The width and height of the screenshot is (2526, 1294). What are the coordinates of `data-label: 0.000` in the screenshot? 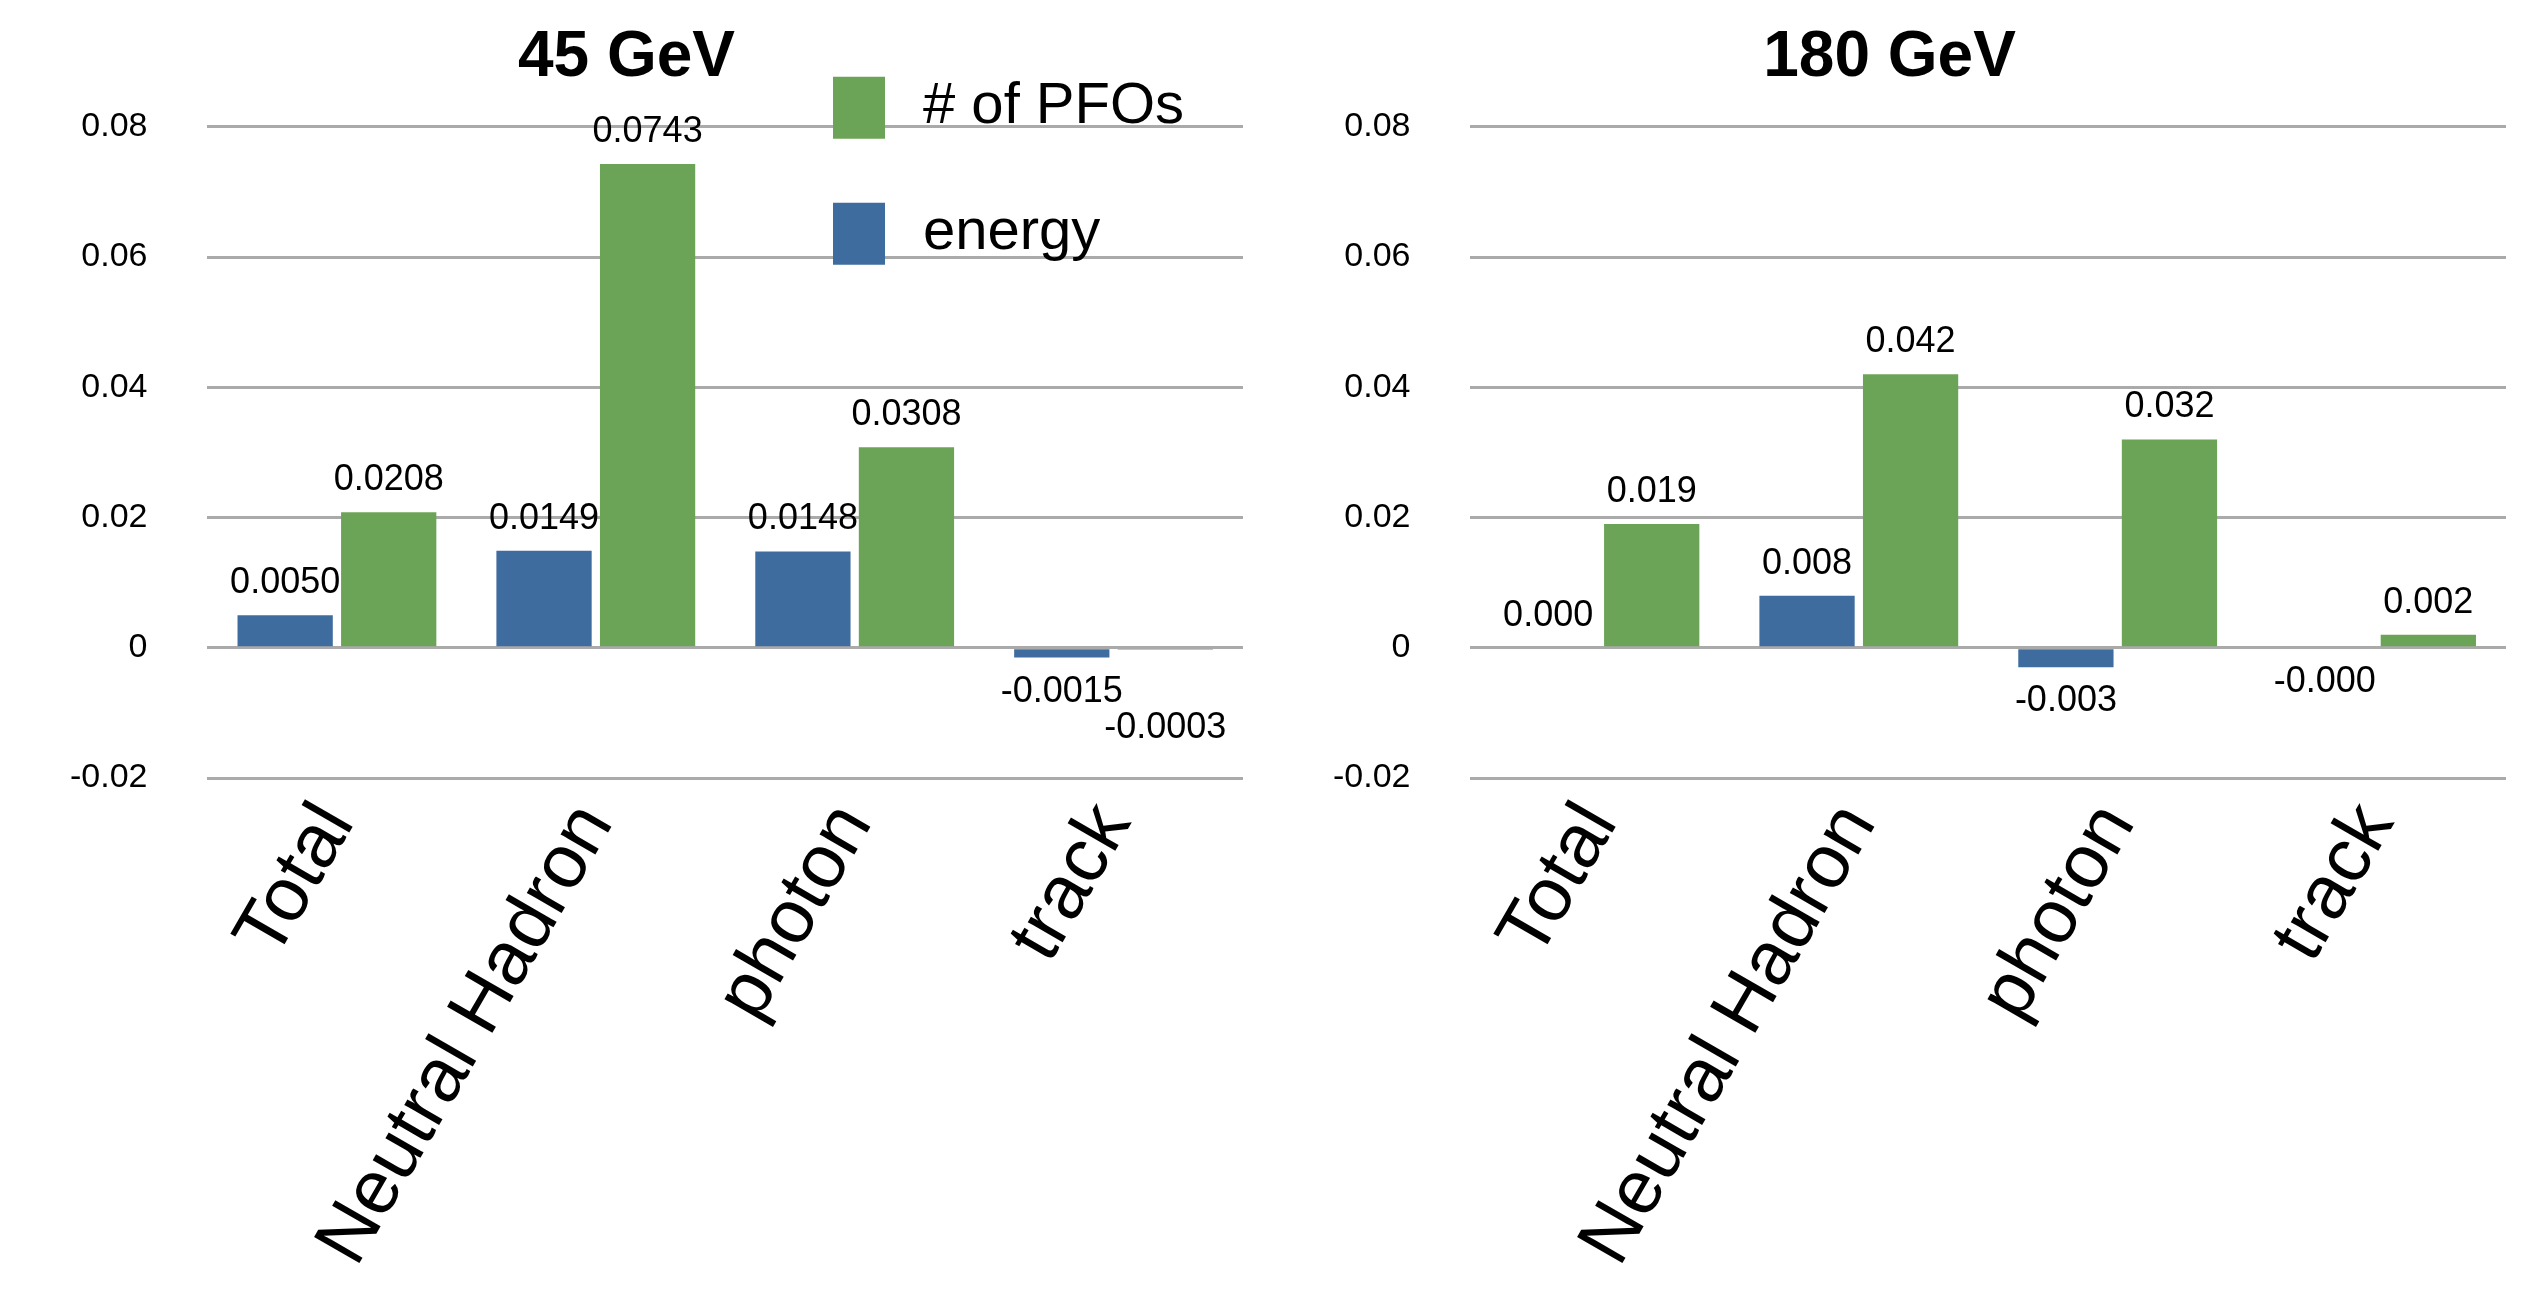 It's located at (1548, 613).